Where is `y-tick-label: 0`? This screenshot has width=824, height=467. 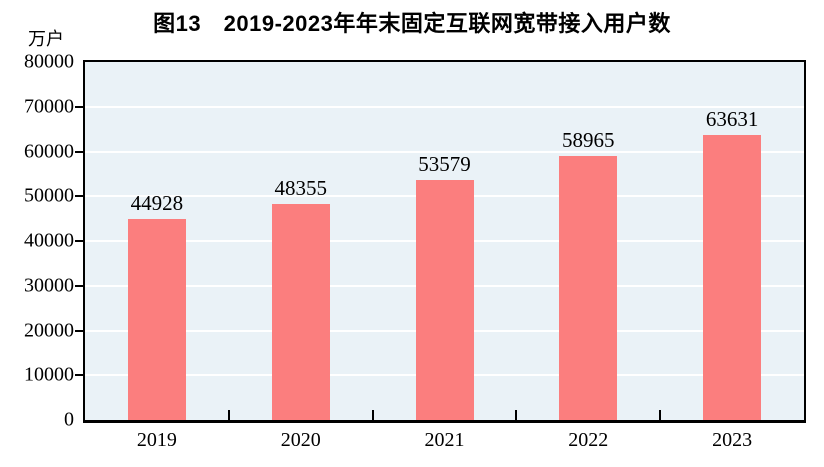 y-tick-label: 0 is located at coordinates (69, 419).